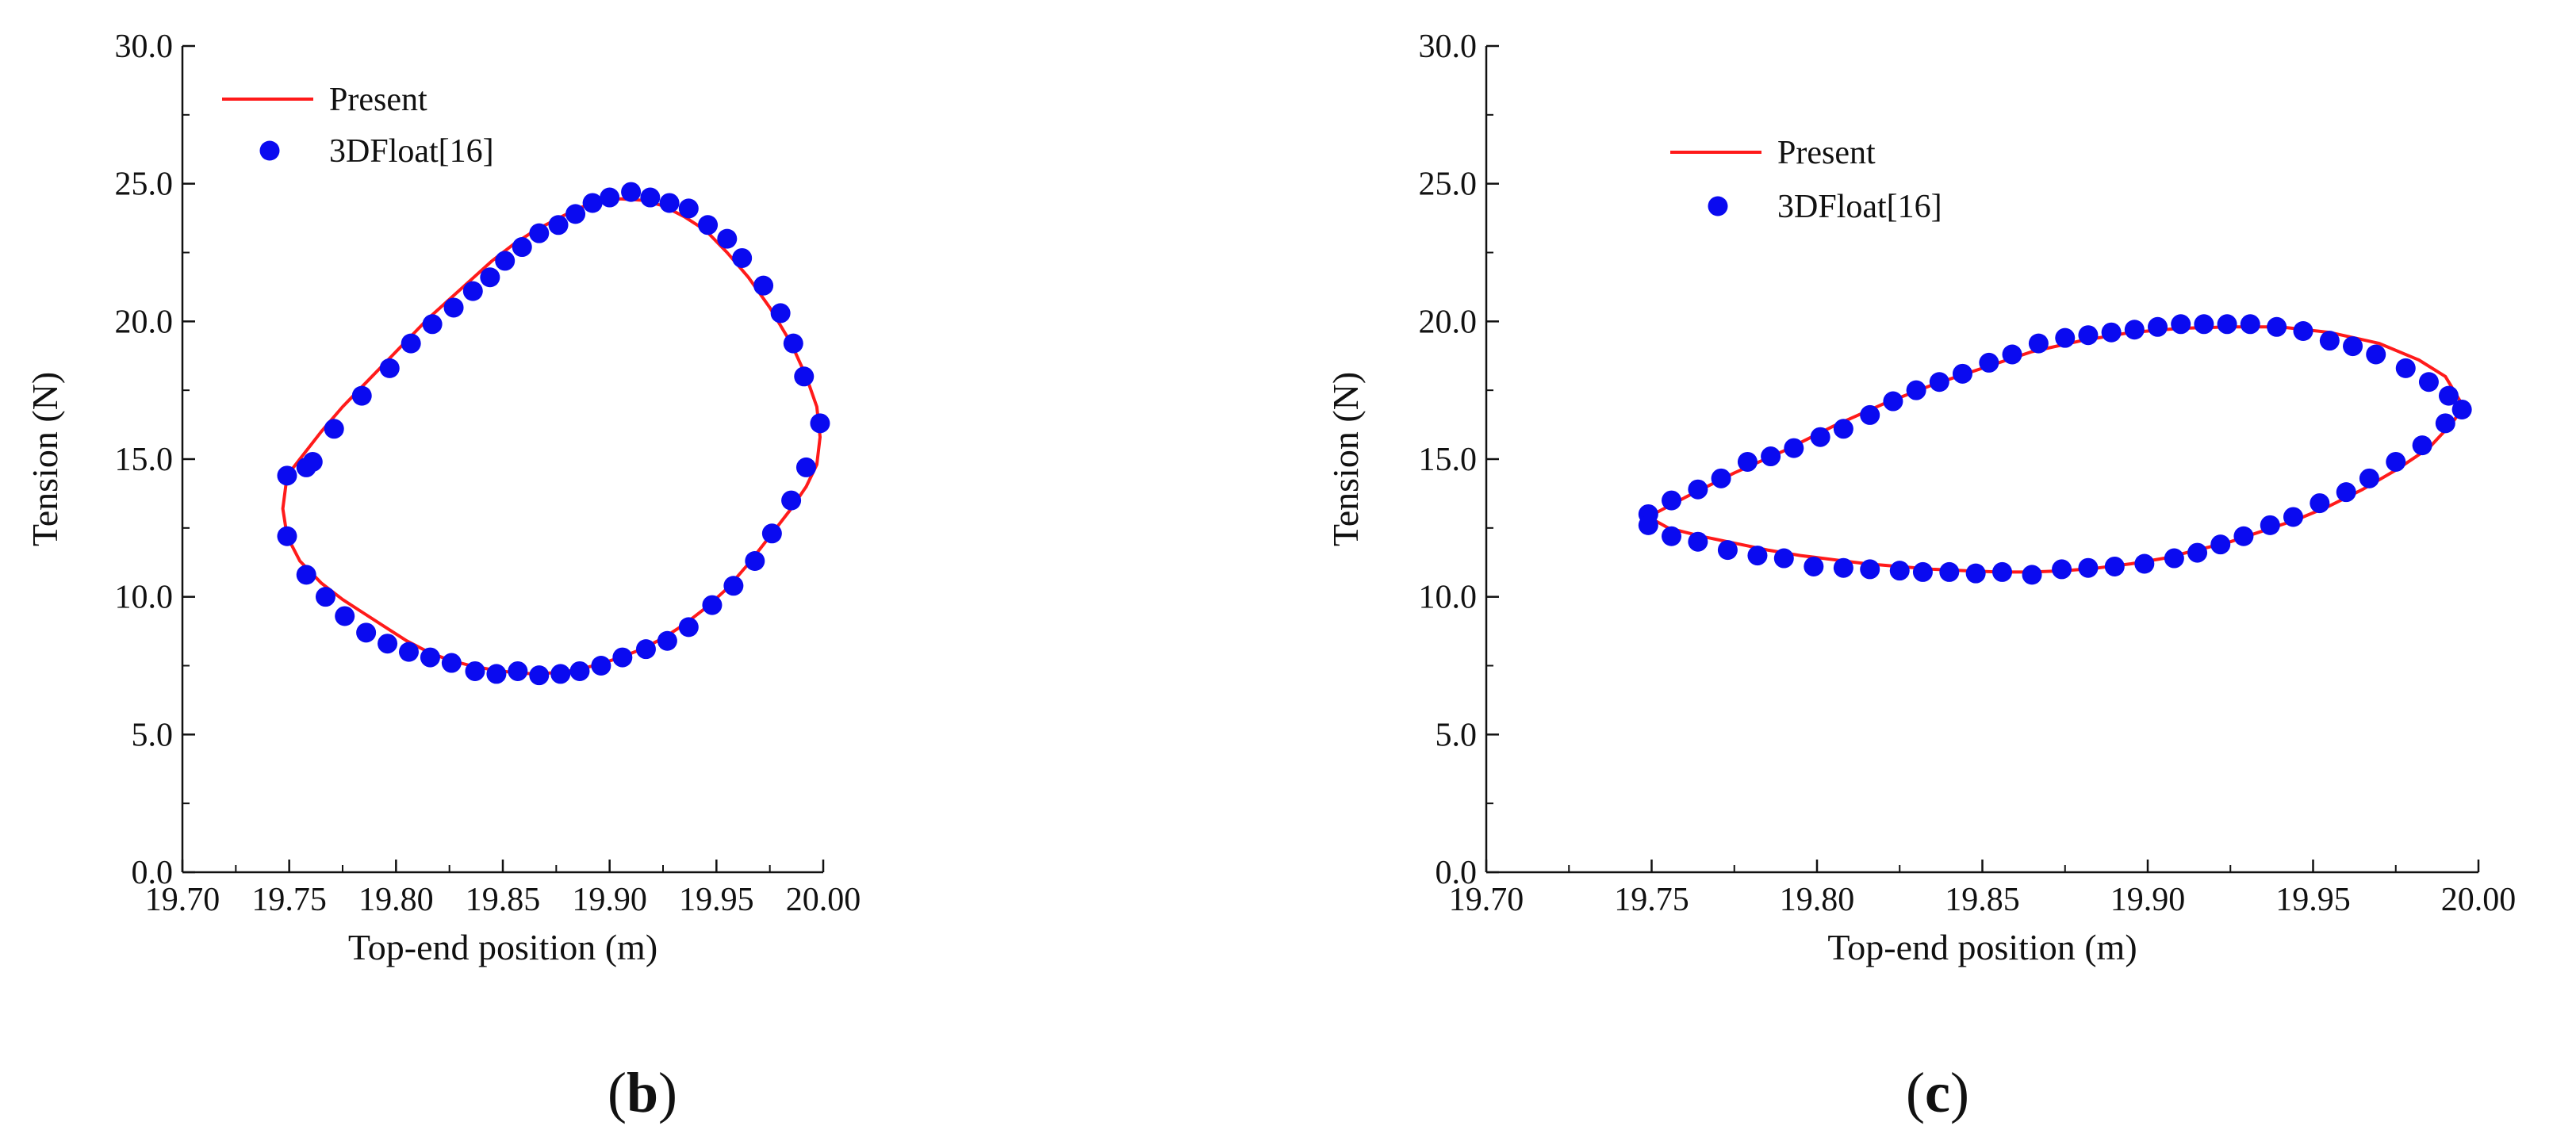 This screenshot has height=1145, width=2576. Describe the element at coordinates (502, 947) in the screenshot. I see `x-axis-title-b: Top-end position (m)` at that location.